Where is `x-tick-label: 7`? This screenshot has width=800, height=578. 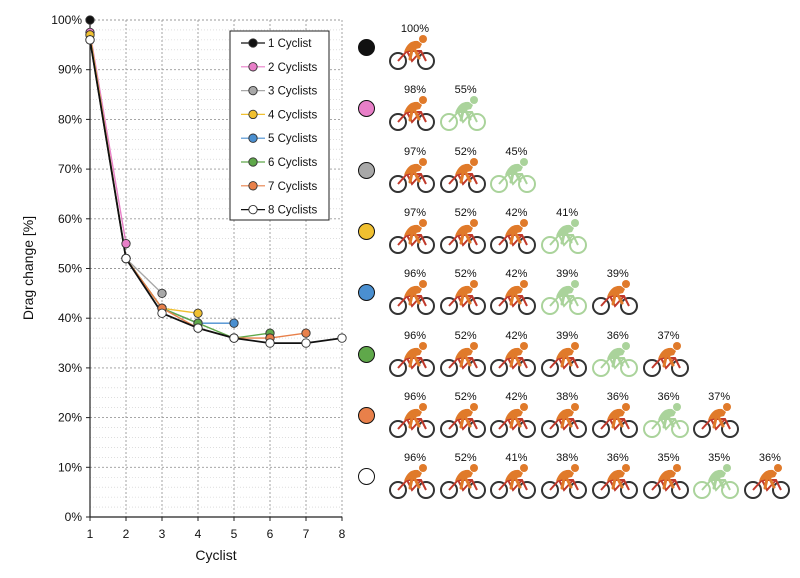 x-tick-label: 7 is located at coordinates (306, 534).